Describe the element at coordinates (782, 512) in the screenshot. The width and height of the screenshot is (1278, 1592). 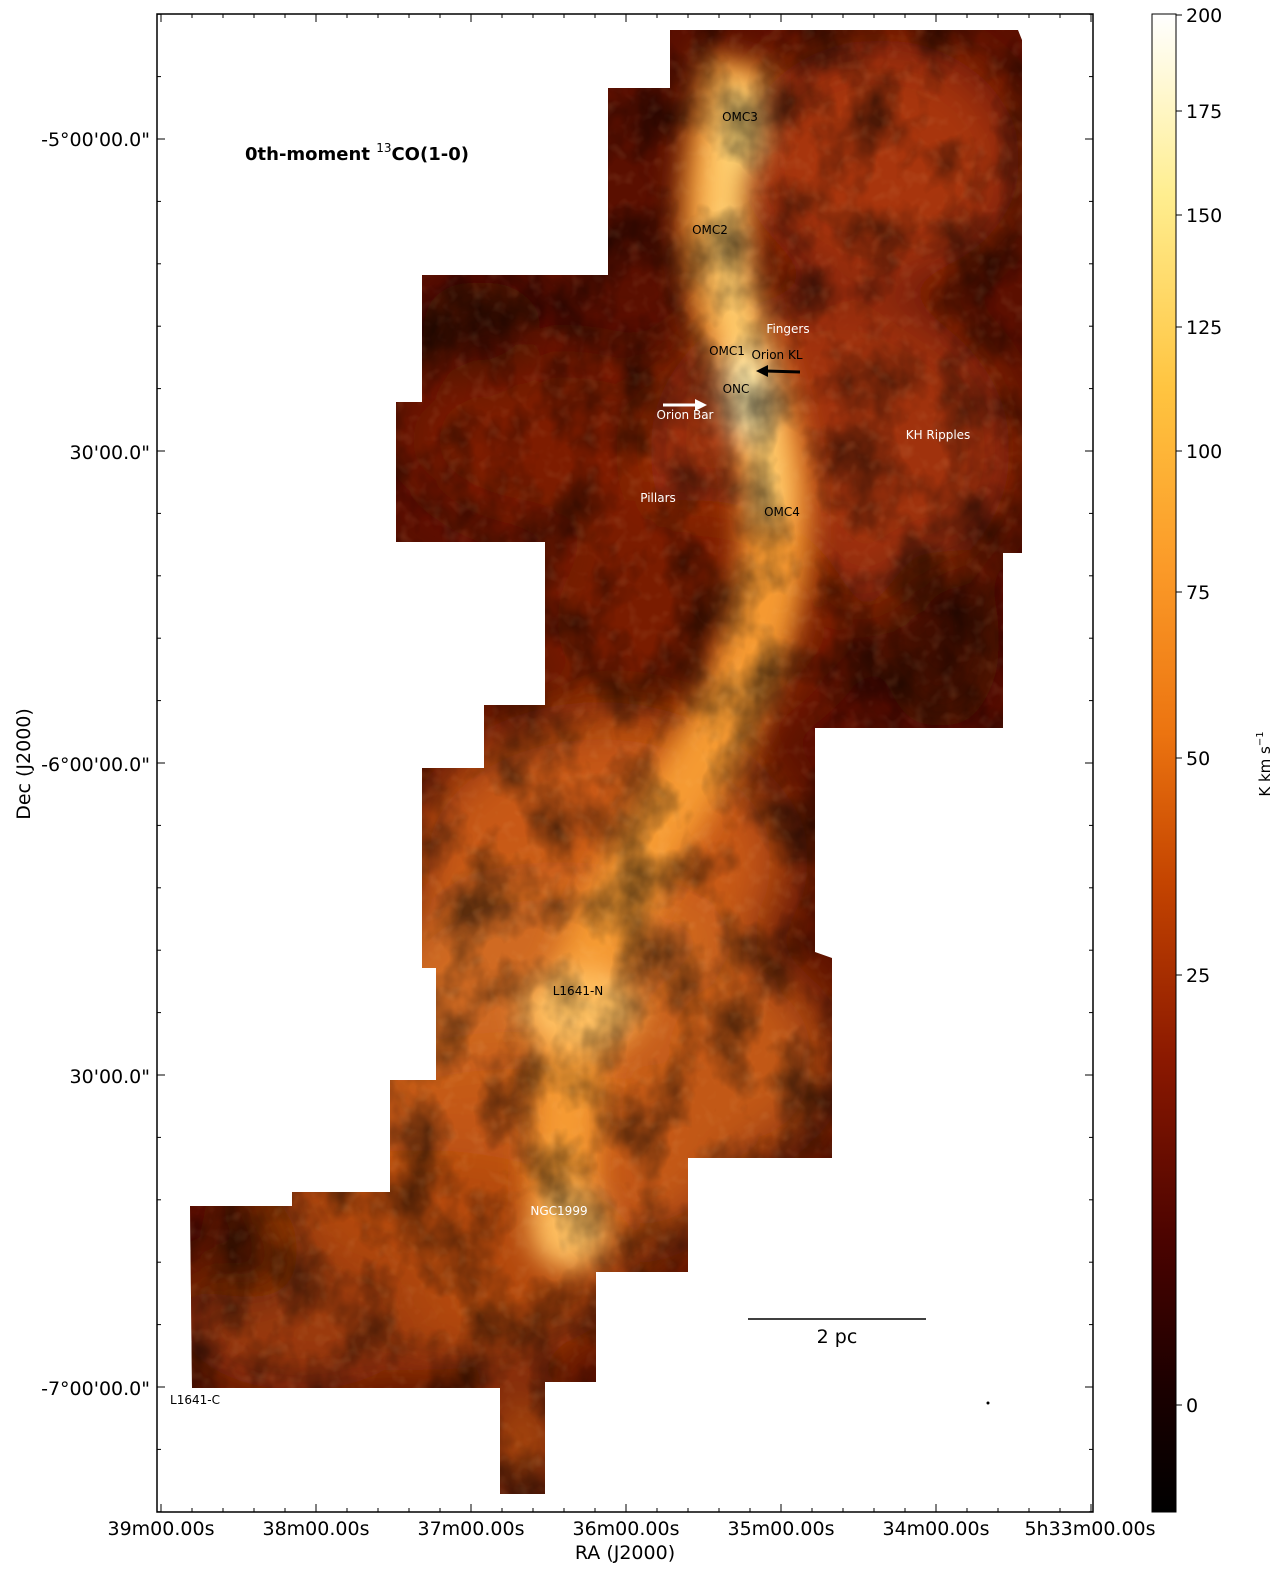
I see `label-omc4: OMC4` at that location.